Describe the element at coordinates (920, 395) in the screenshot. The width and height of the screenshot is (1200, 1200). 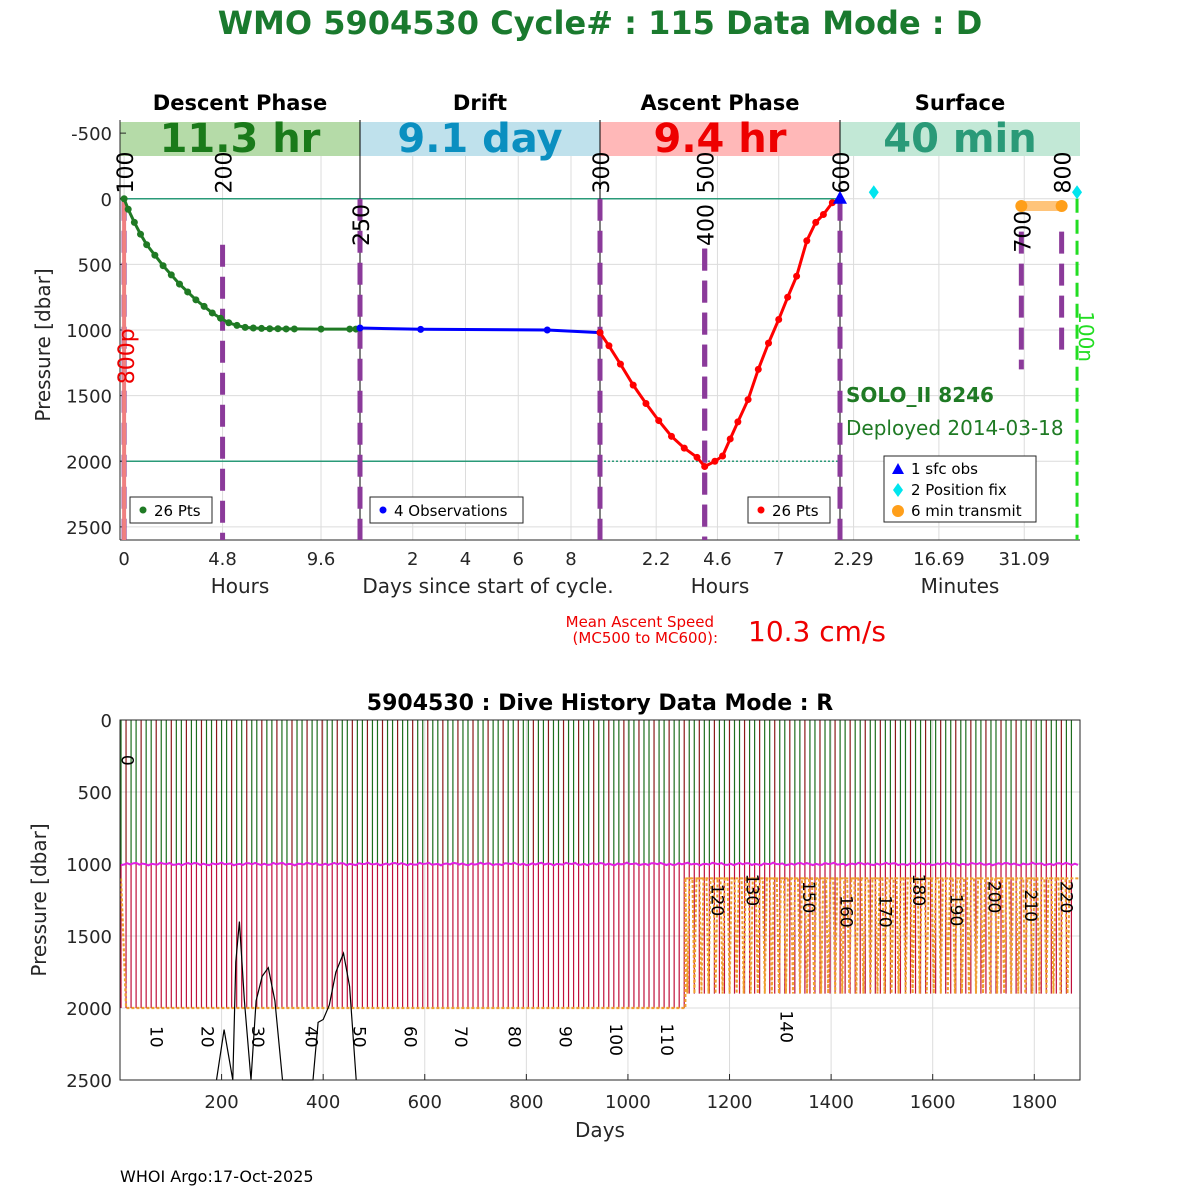
I see `float-name: SOLO_II 8246` at that location.